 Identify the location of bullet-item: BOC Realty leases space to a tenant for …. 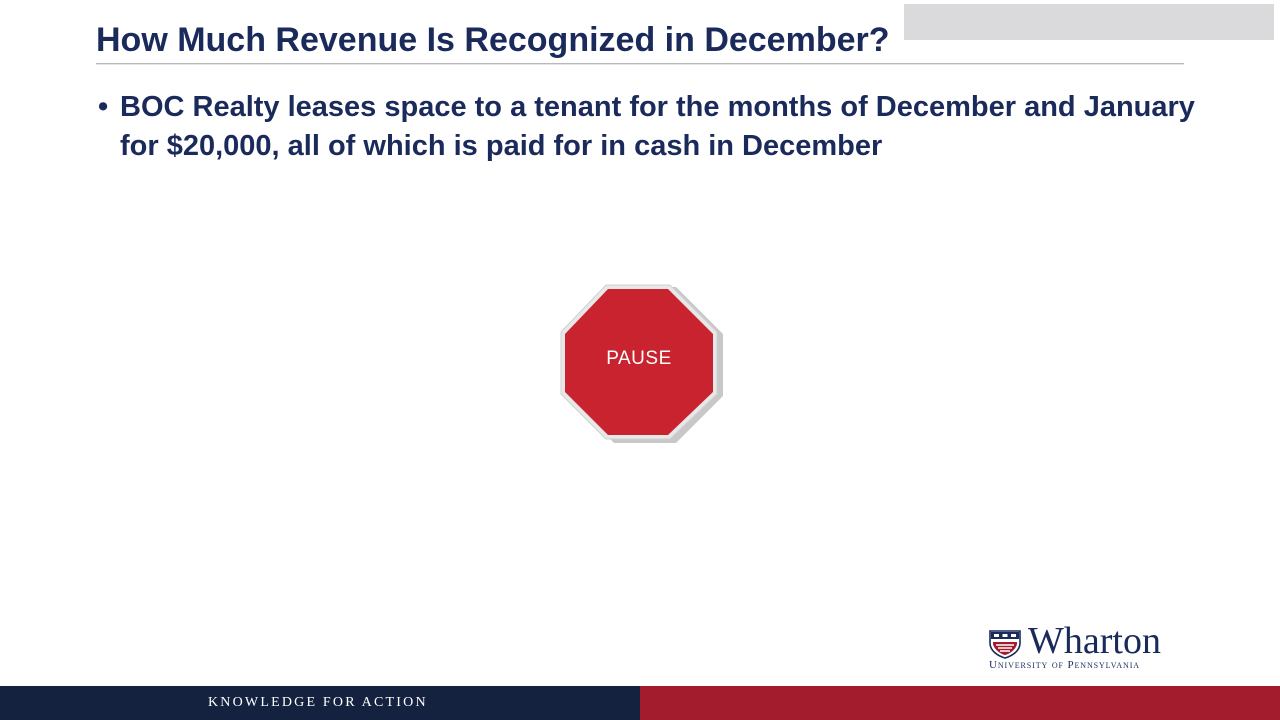
(657, 126).